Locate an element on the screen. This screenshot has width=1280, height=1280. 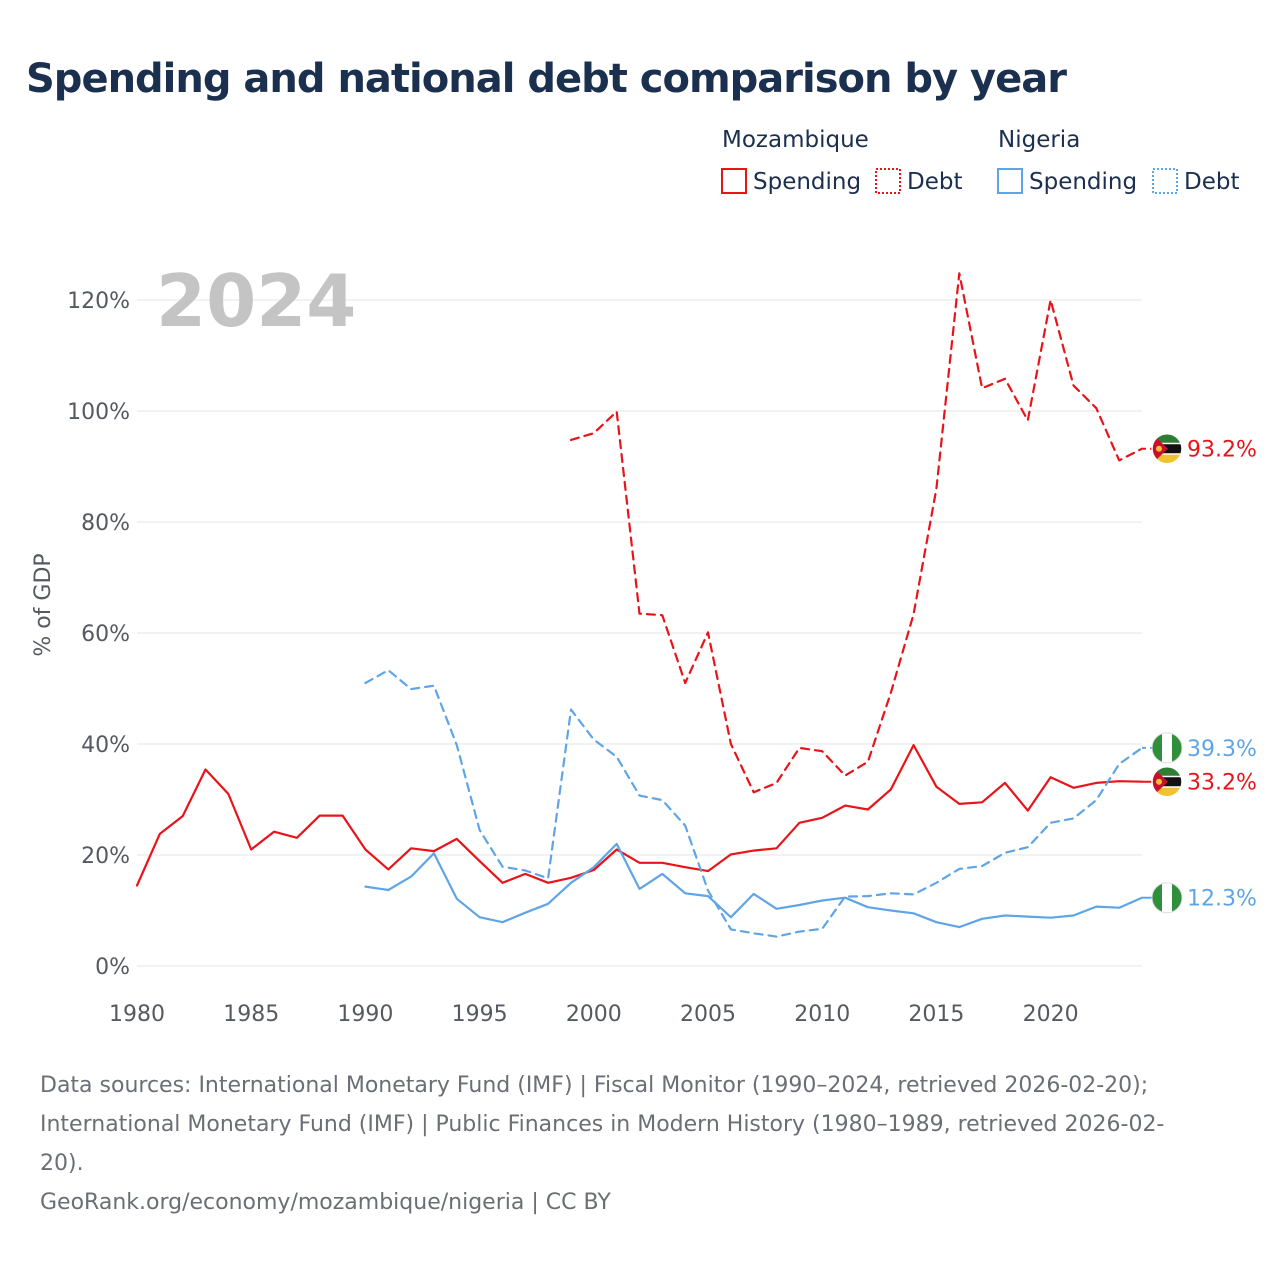
x-axis-ticks: 1980 1985 1990 1995 2000 2005 2010 2015 2020 is located at coordinates (594, 1014).